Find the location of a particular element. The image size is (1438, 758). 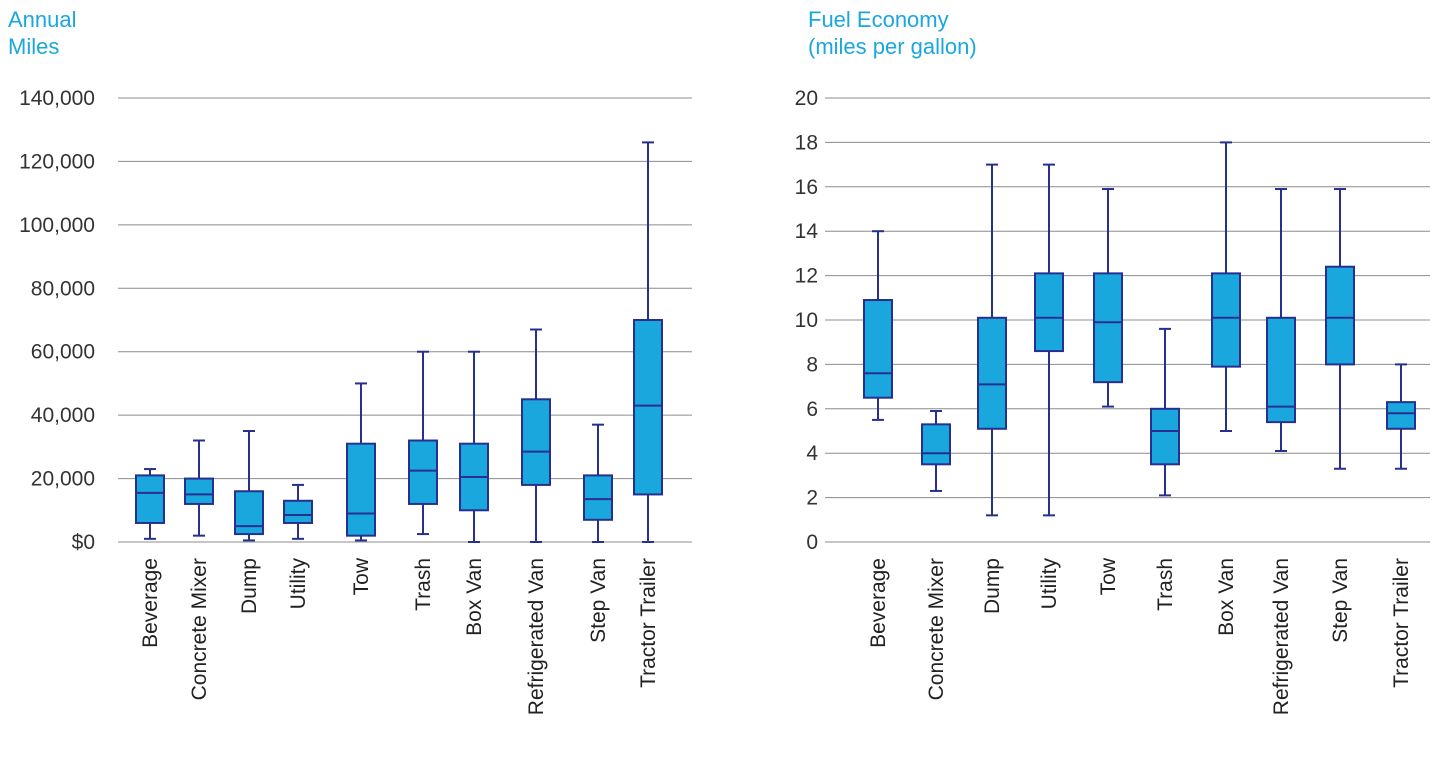

annual-miles-title-line1: Annual is located at coordinates (42, 19).